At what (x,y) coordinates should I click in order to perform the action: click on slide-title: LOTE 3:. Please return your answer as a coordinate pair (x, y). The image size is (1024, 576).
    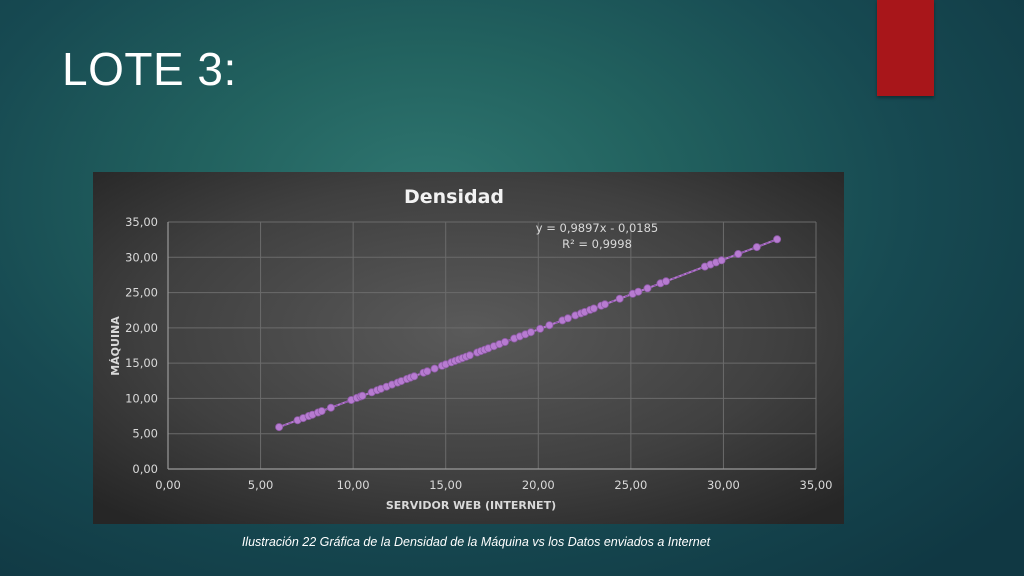
    Looking at the image, I should click on (149, 69).